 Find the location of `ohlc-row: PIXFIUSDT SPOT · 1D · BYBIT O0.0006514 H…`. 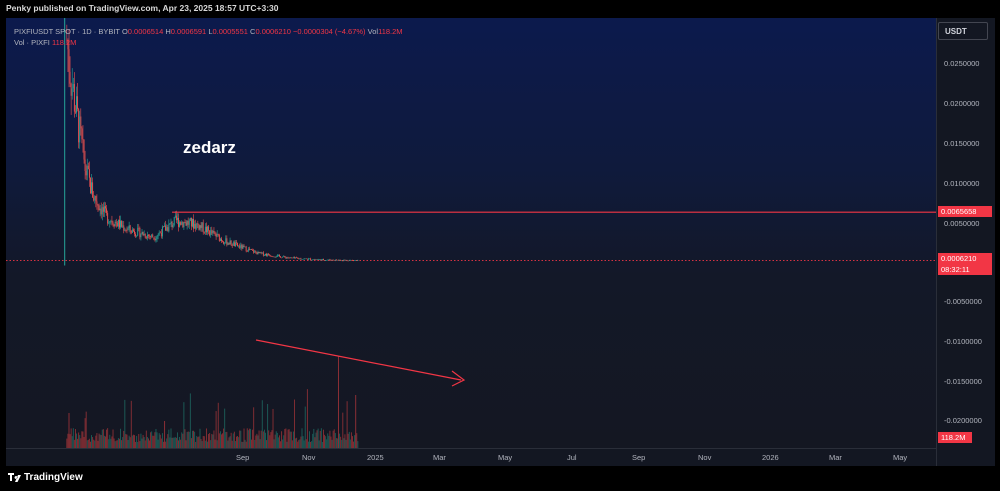

ohlc-row: PIXFIUSDT SPOT · 1D · BYBIT O0.0006514 H… is located at coordinates (208, 31).